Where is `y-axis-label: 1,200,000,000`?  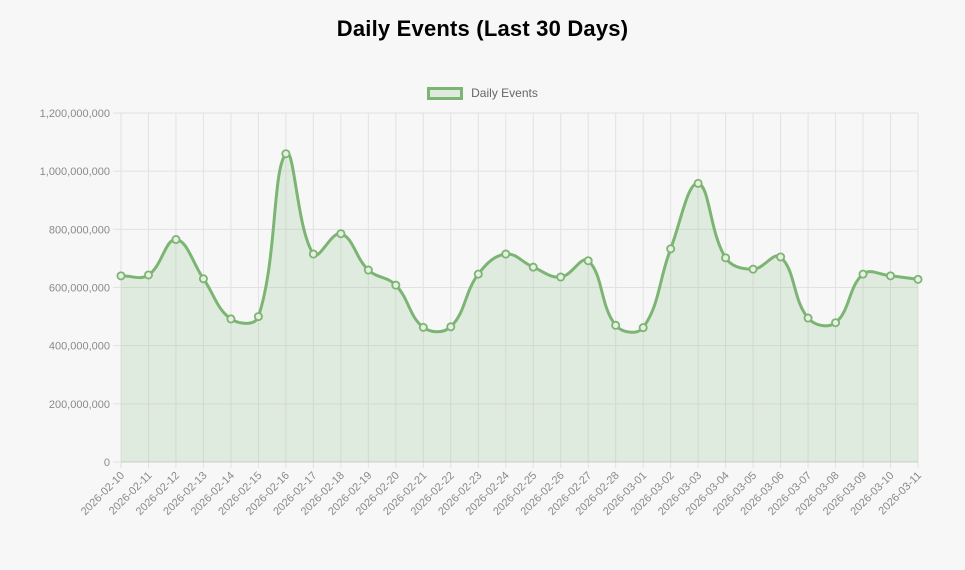
y-axis-label: 1,200,000,000 is located at coordinates (75, 114).